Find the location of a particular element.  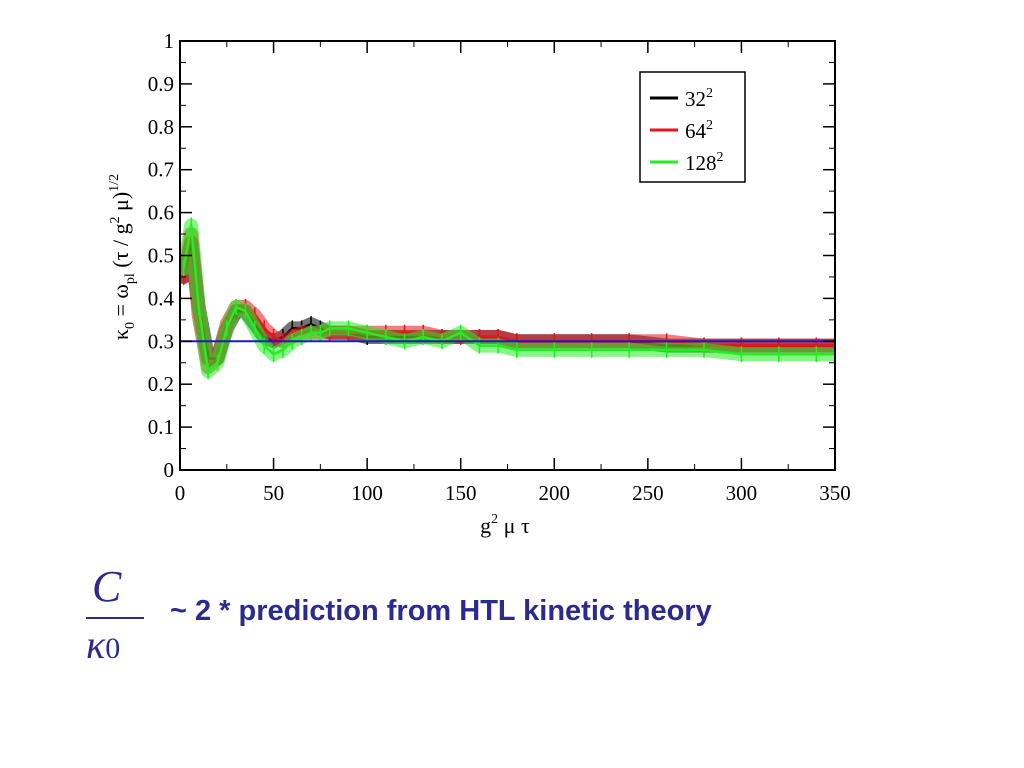

y-tick-label: 0.6 is located at coordinates (161, 213).